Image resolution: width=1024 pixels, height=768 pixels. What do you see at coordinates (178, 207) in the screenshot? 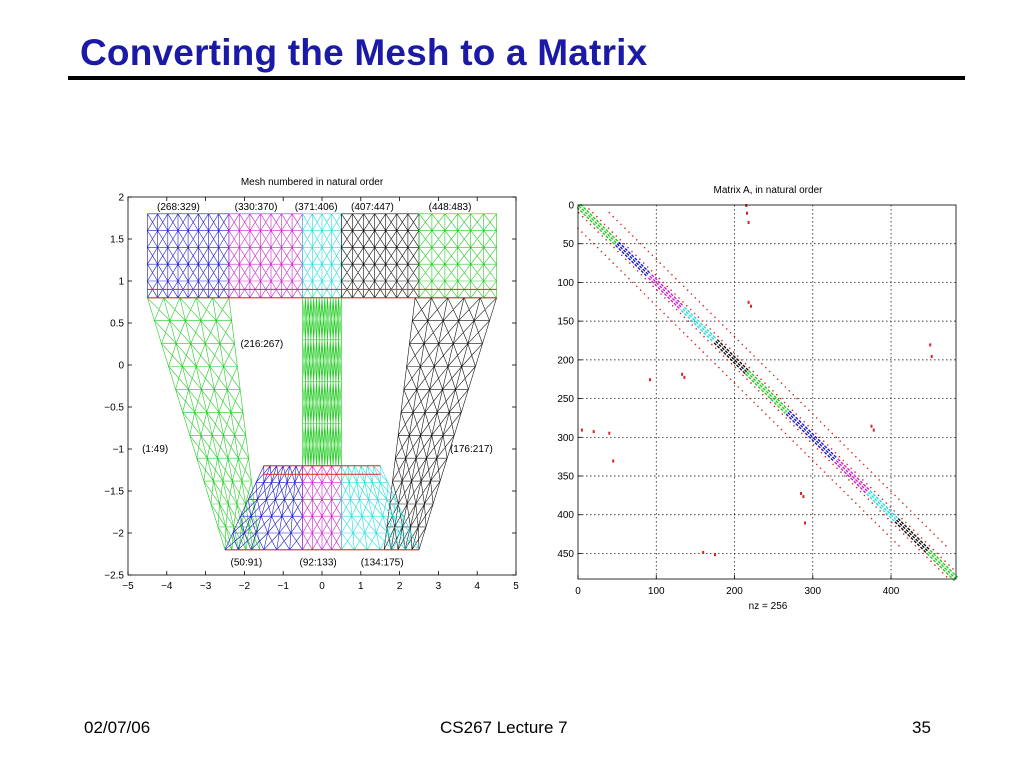
I see `mesh-block-label: (268:329)` at bounding box center [178, 207].